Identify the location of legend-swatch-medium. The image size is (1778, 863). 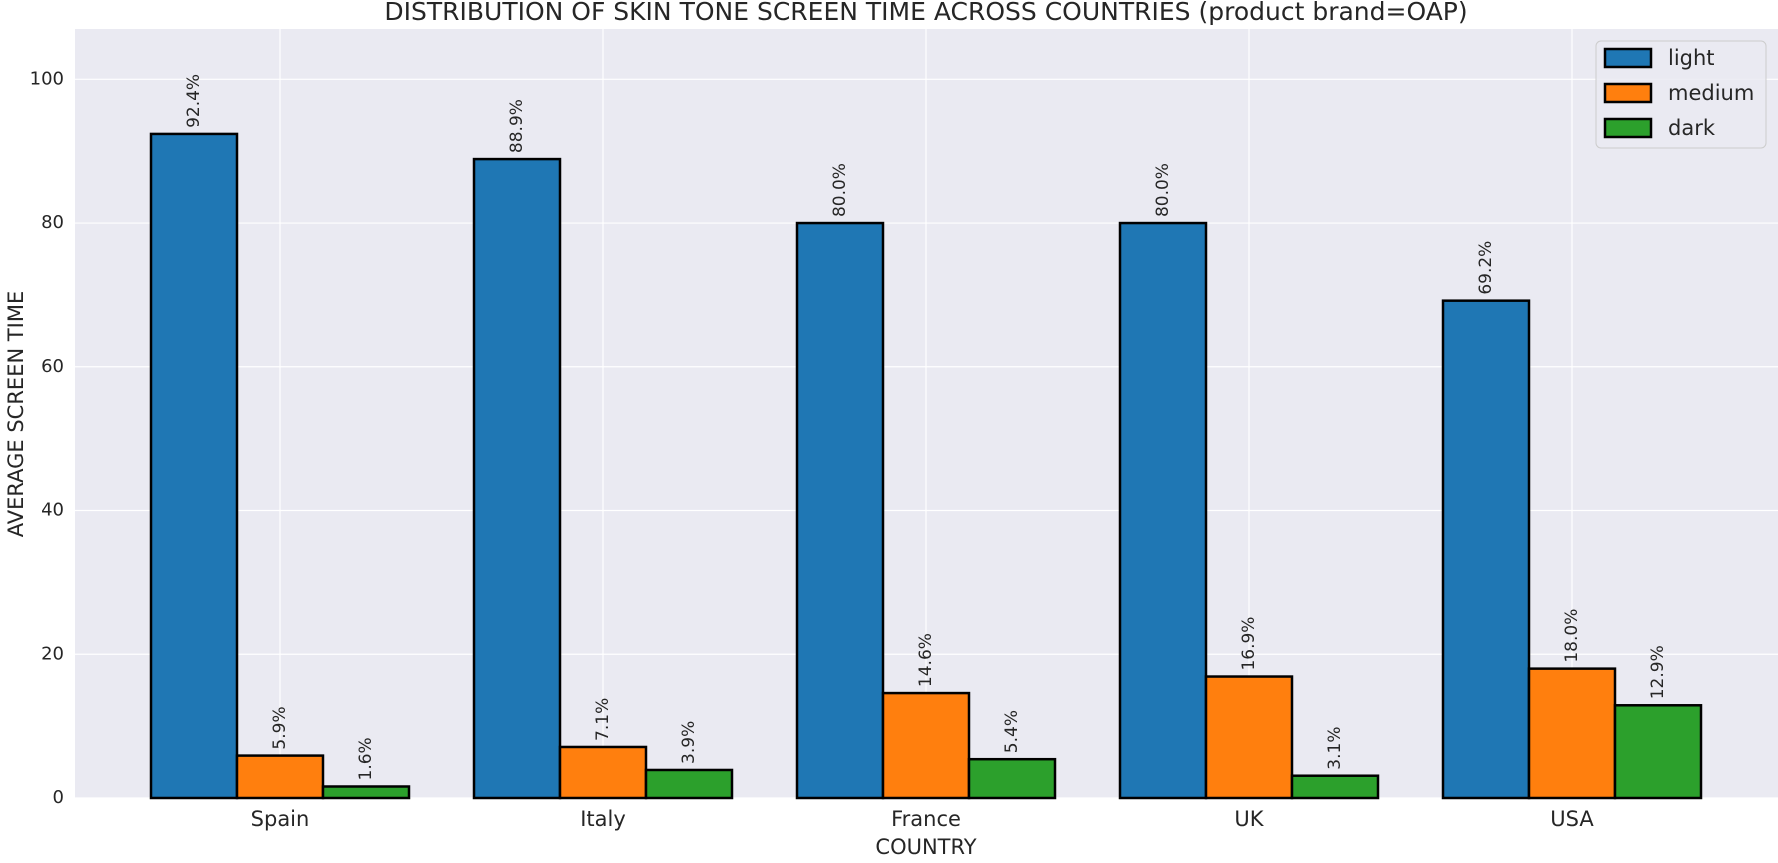
(1628, 93).